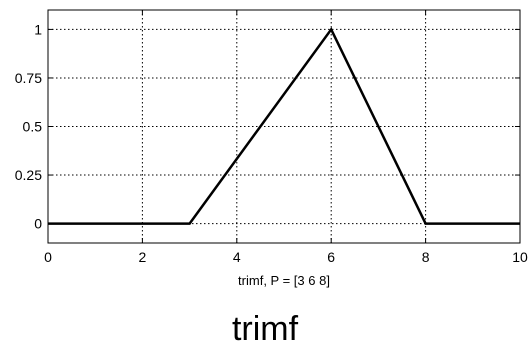 This screenshot has height=353, width=530. Describe the element at coordinates (28, 175) in the screenshot. I see `y-tick-label: 0.25` at that location.